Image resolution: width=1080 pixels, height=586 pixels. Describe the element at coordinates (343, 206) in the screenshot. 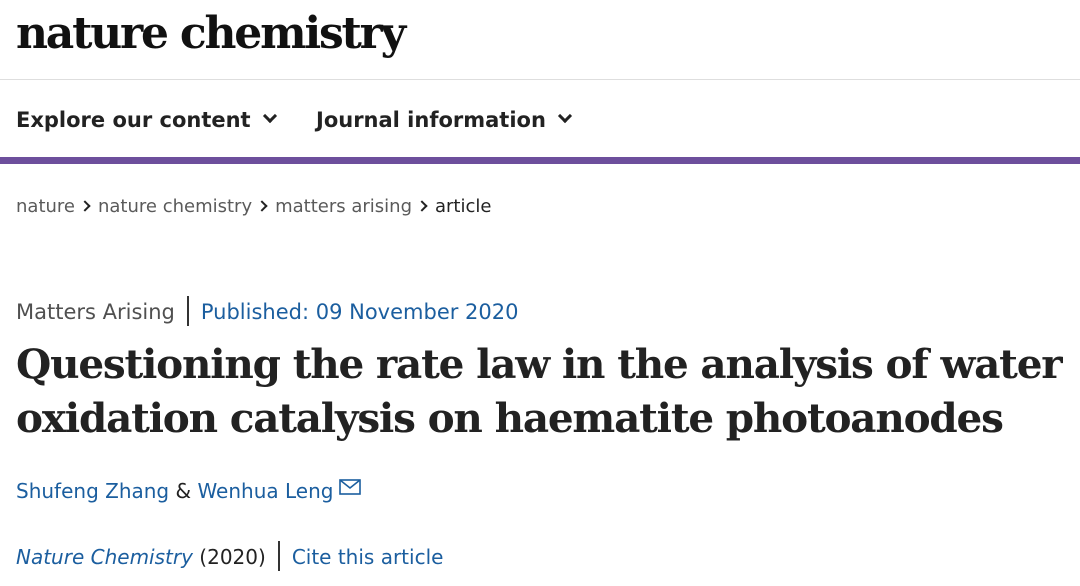

I see `breadcrumb-matters-arising: matters arising` at that location.